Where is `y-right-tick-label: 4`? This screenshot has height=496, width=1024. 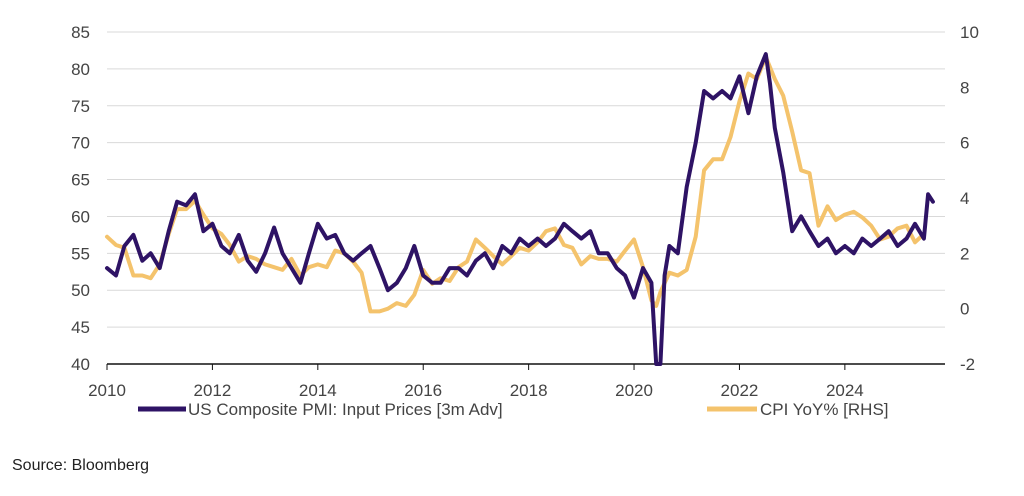
y-right-tick-label: 4 is located at coordinates (964, 198).